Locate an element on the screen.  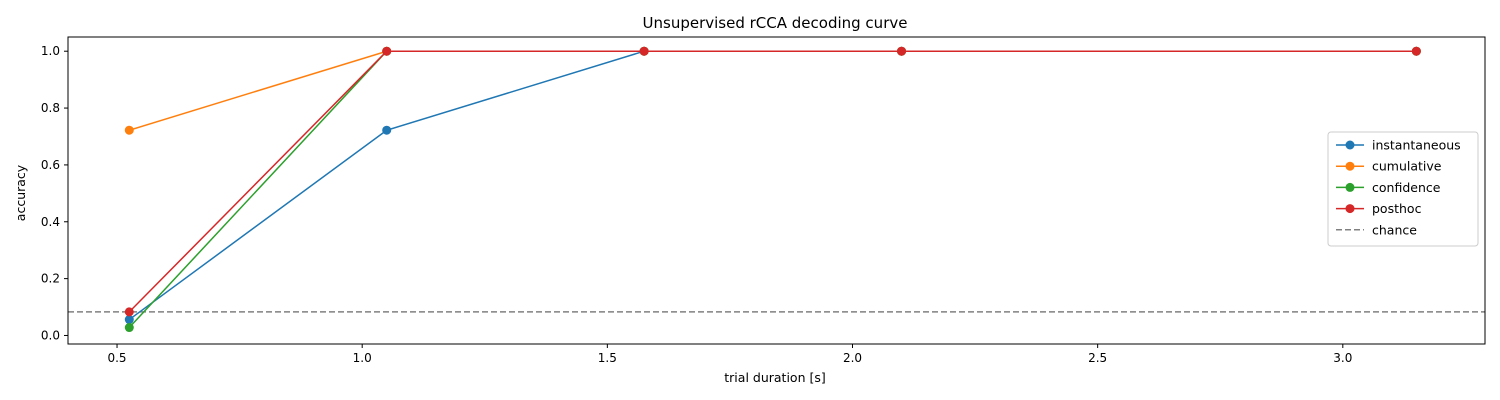
y-axis-label: accuracy is located at coordinates (20, 192).